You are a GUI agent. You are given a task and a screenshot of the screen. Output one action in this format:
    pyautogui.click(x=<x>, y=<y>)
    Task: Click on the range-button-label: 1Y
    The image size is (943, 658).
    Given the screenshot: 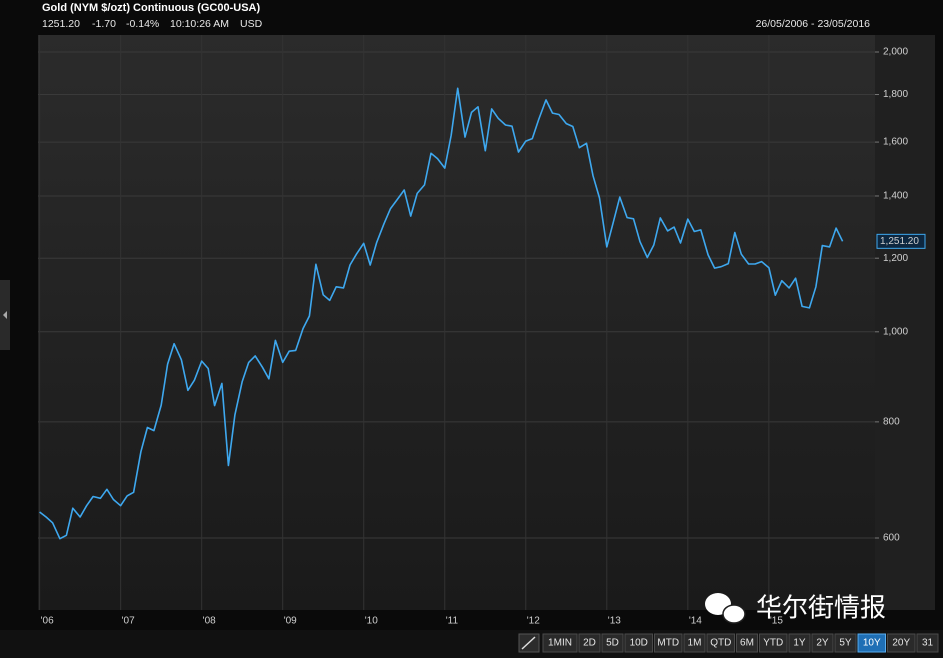 What is the action you would take?
    pyautogui.click(x=799, y=643)
    